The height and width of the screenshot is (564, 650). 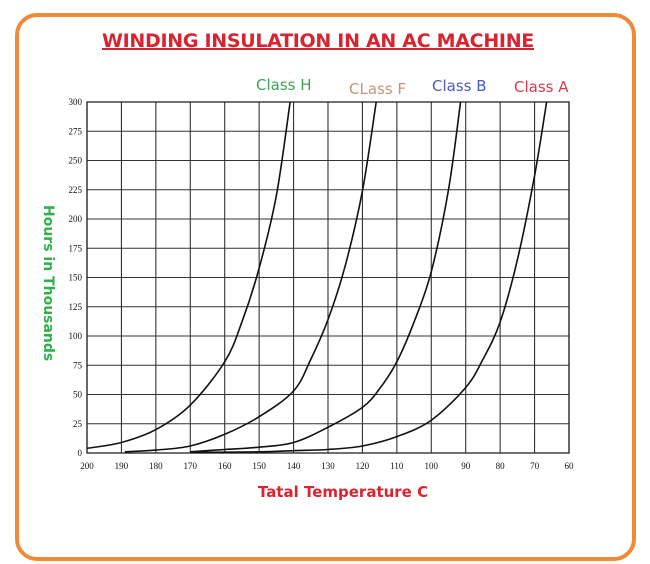 I want to click on x-tick-label: 180, so click(x=156, y=466).